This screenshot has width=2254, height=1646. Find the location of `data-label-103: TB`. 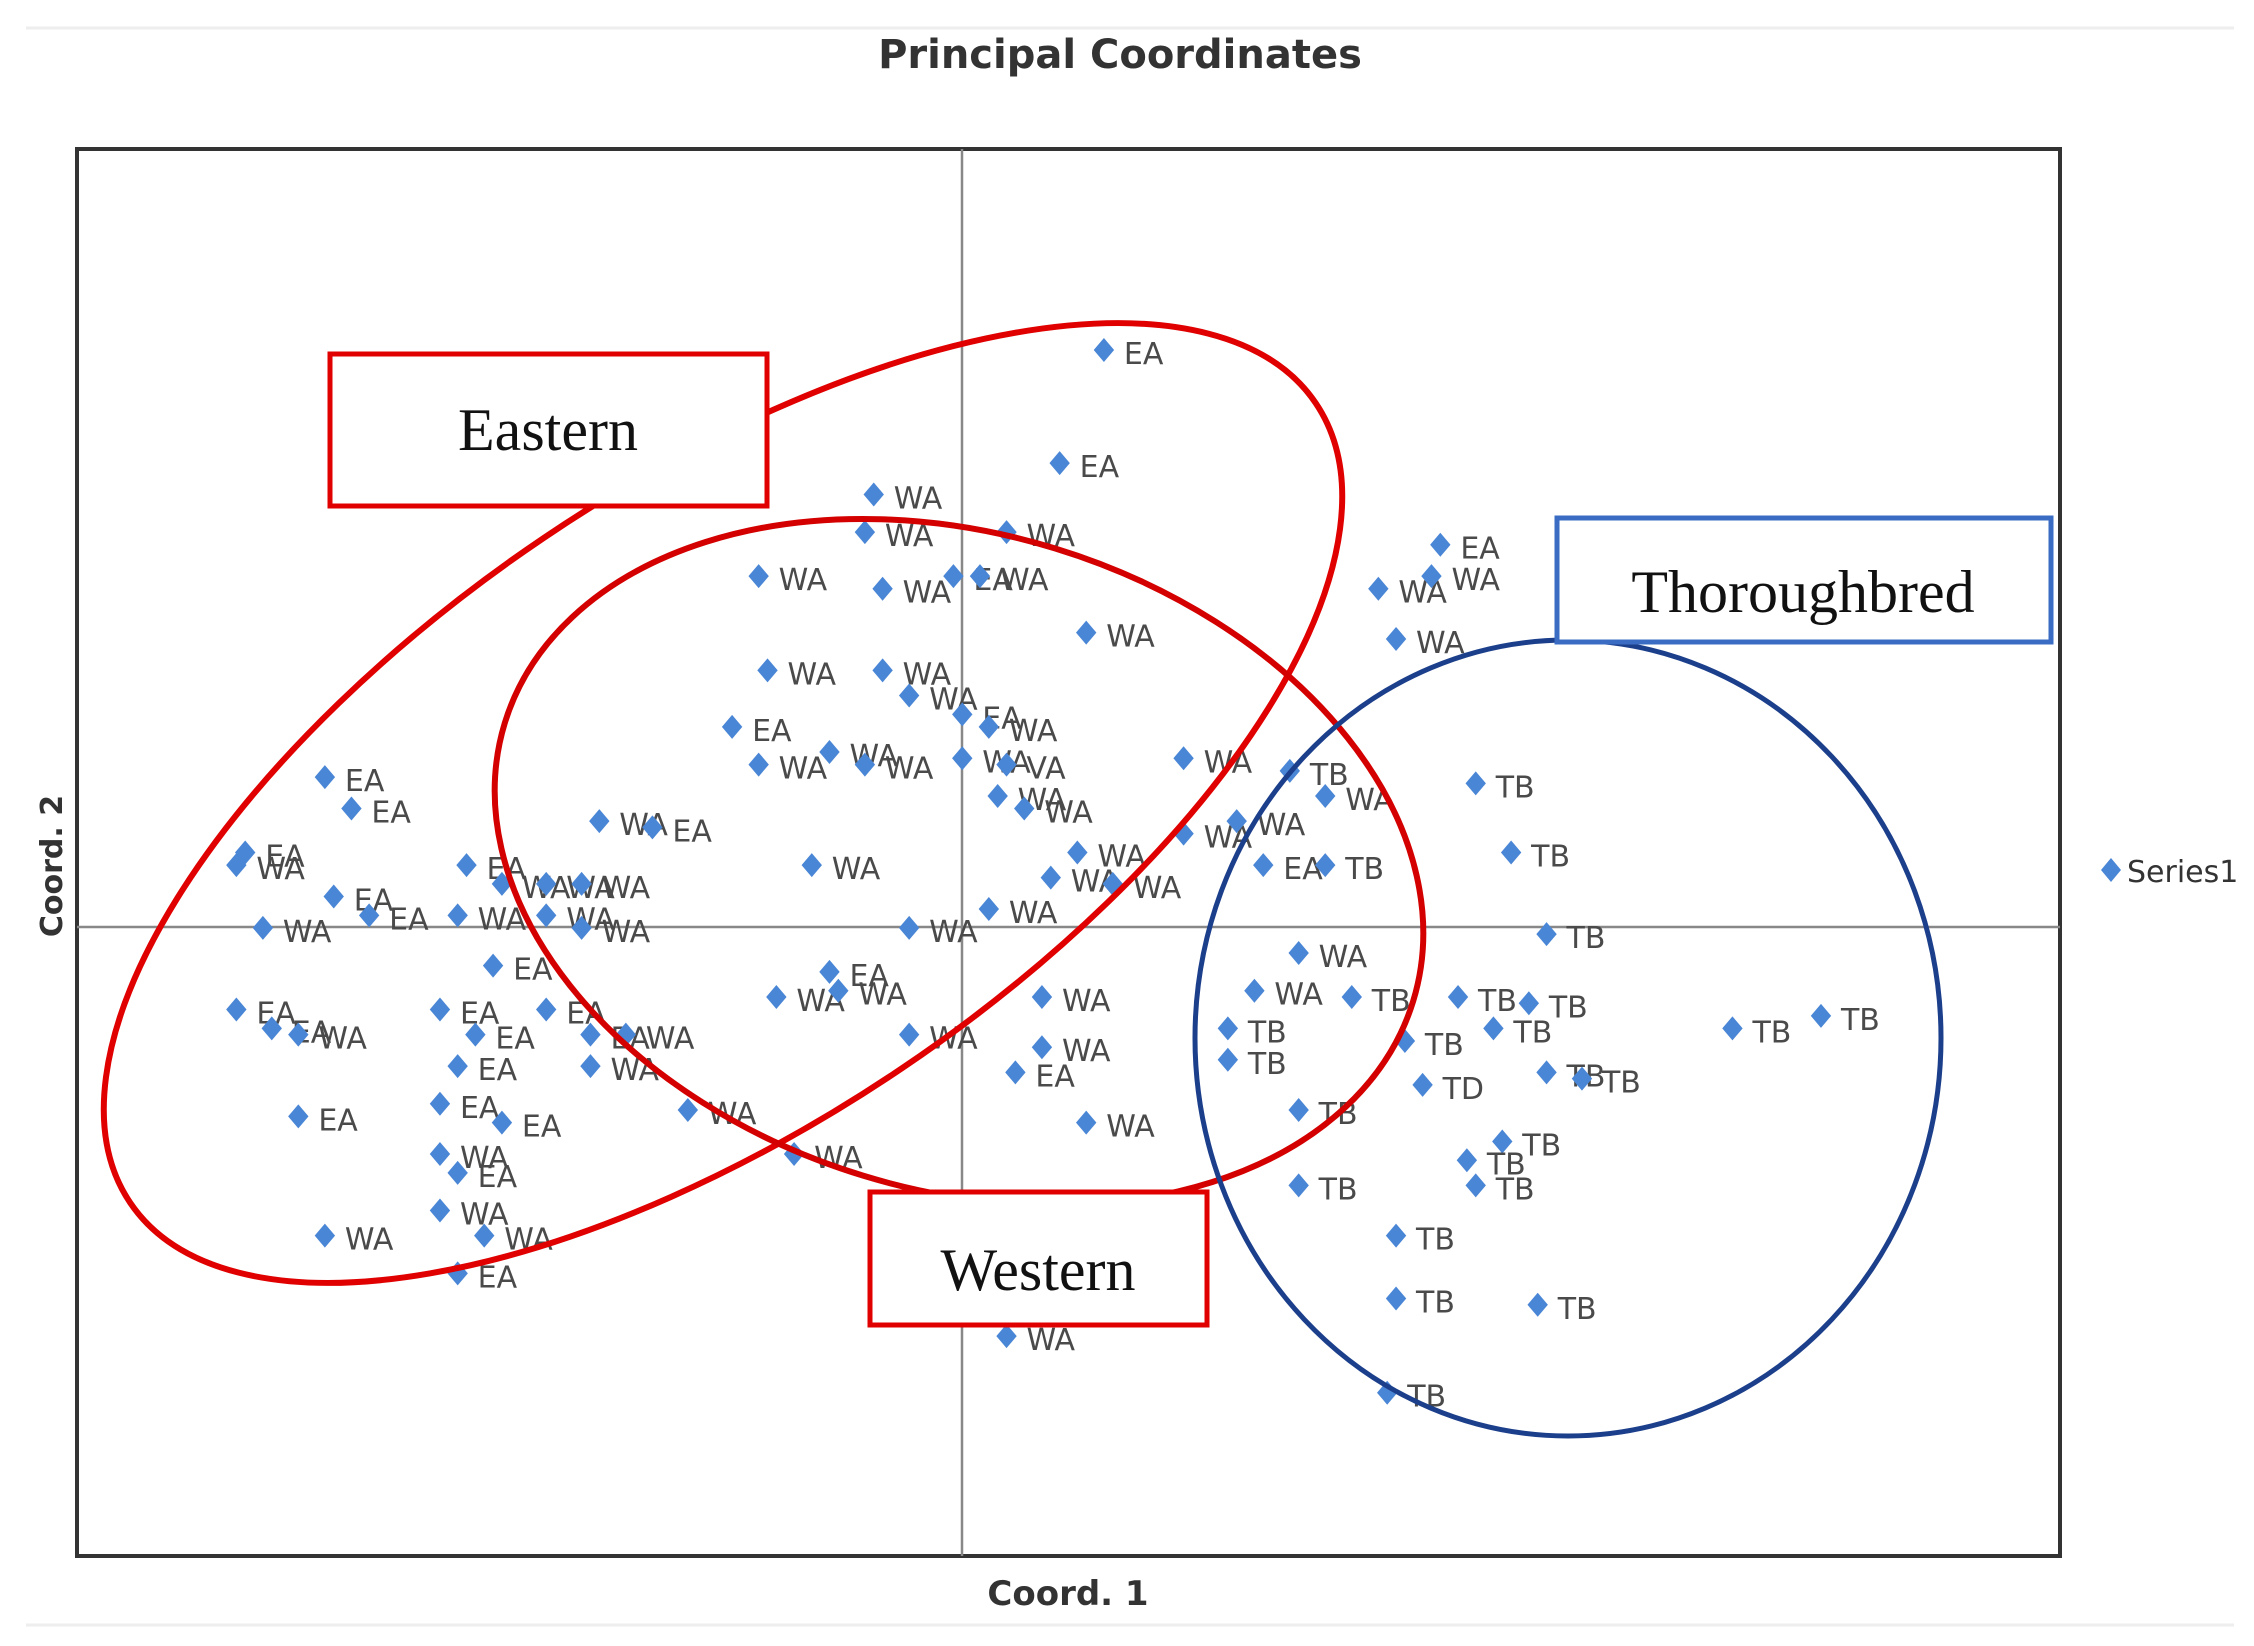

data-label-103: TB is located at coordinates (1541, 1145).